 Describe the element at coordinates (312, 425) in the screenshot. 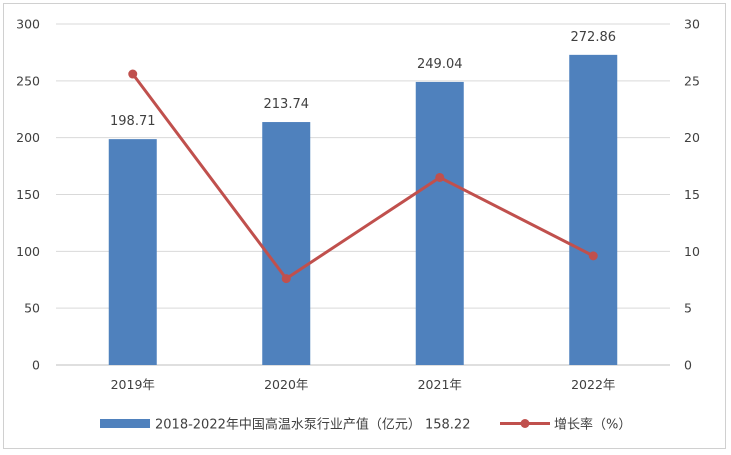

I see `legend-label-bar: 2018-2022年中国高温水泵行业产值（亿元） 158.22` at that location.